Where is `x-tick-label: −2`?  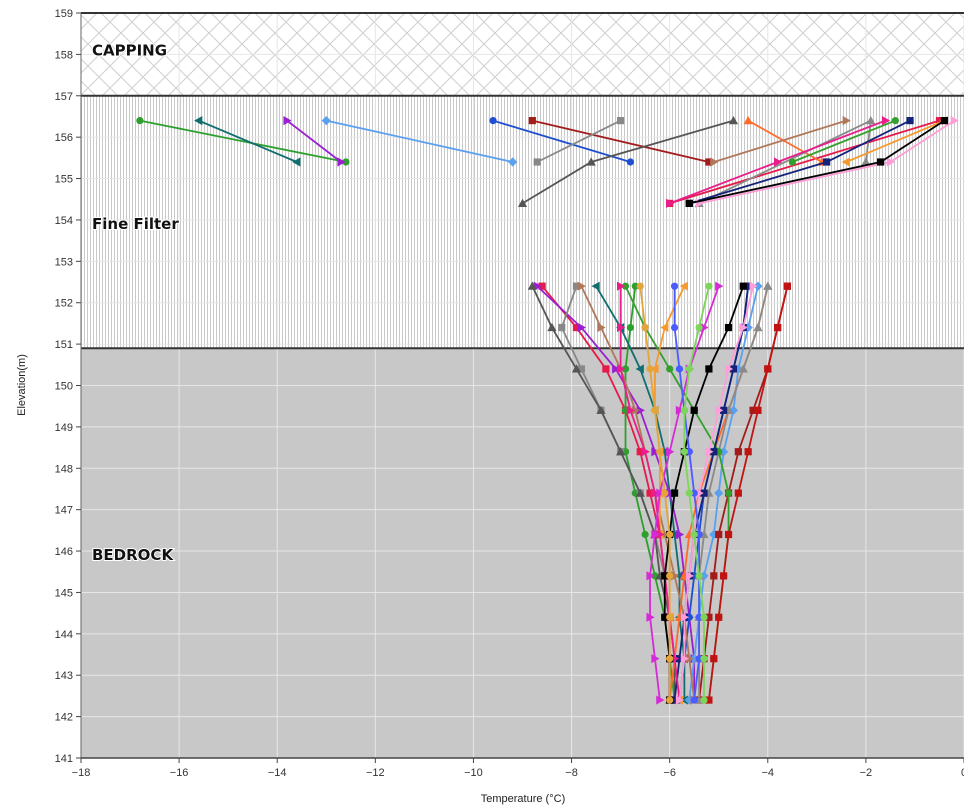 x-tick-label: −2 is located at coordinates (866, 773).